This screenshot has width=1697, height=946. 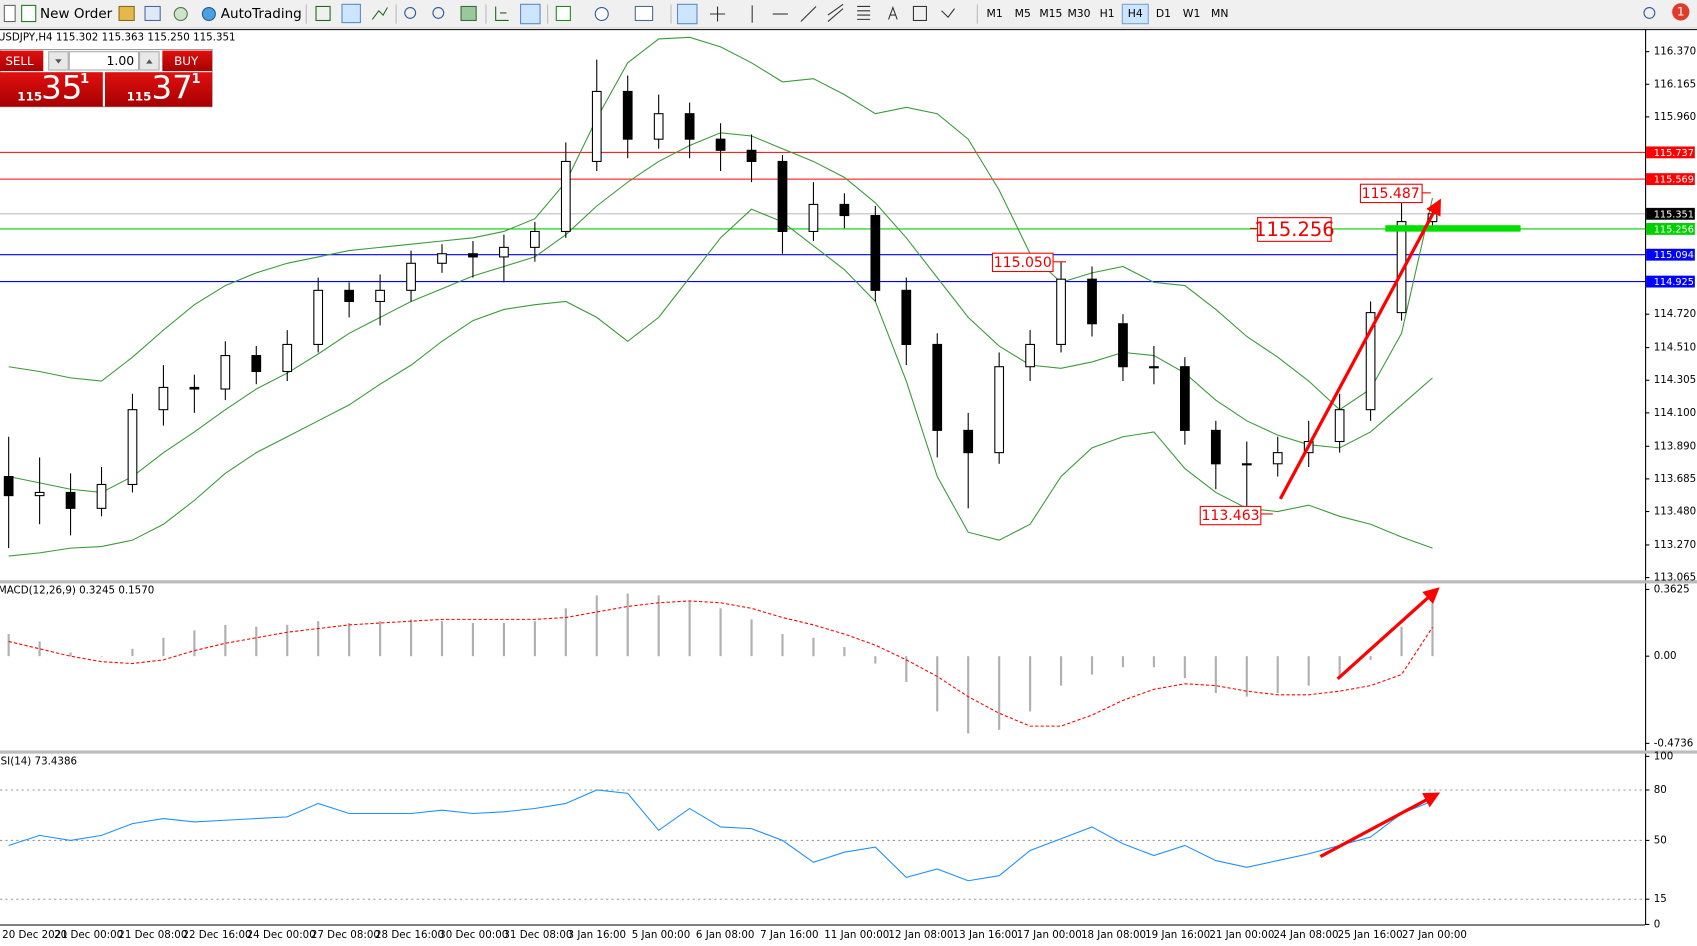 What do you see at coordinates (1675, 512) in the screenshot?
I see `y-tick-label: 113.480` at bounding box center [1675, 512].